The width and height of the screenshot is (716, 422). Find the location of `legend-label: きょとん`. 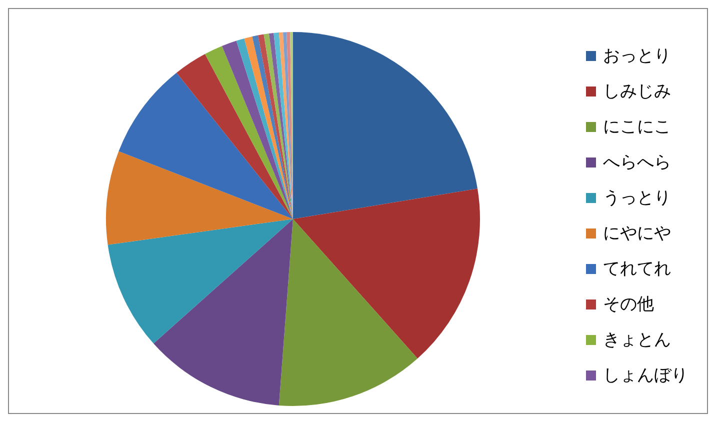

legend-label: きょとん is located at coordinates (637, 340).